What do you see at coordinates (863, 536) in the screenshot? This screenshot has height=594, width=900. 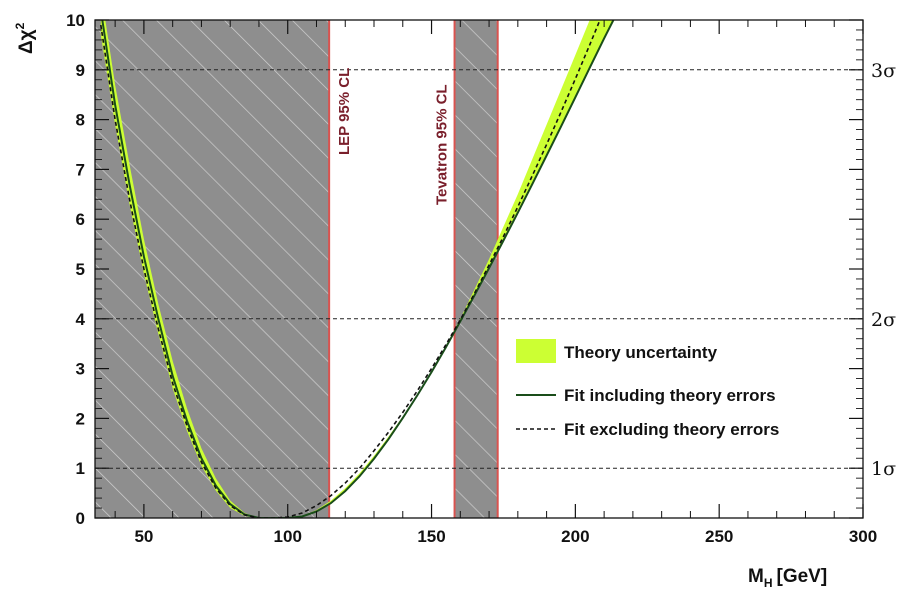 I see `x-tick-label-5: 300` at bounding box center [863, 536].